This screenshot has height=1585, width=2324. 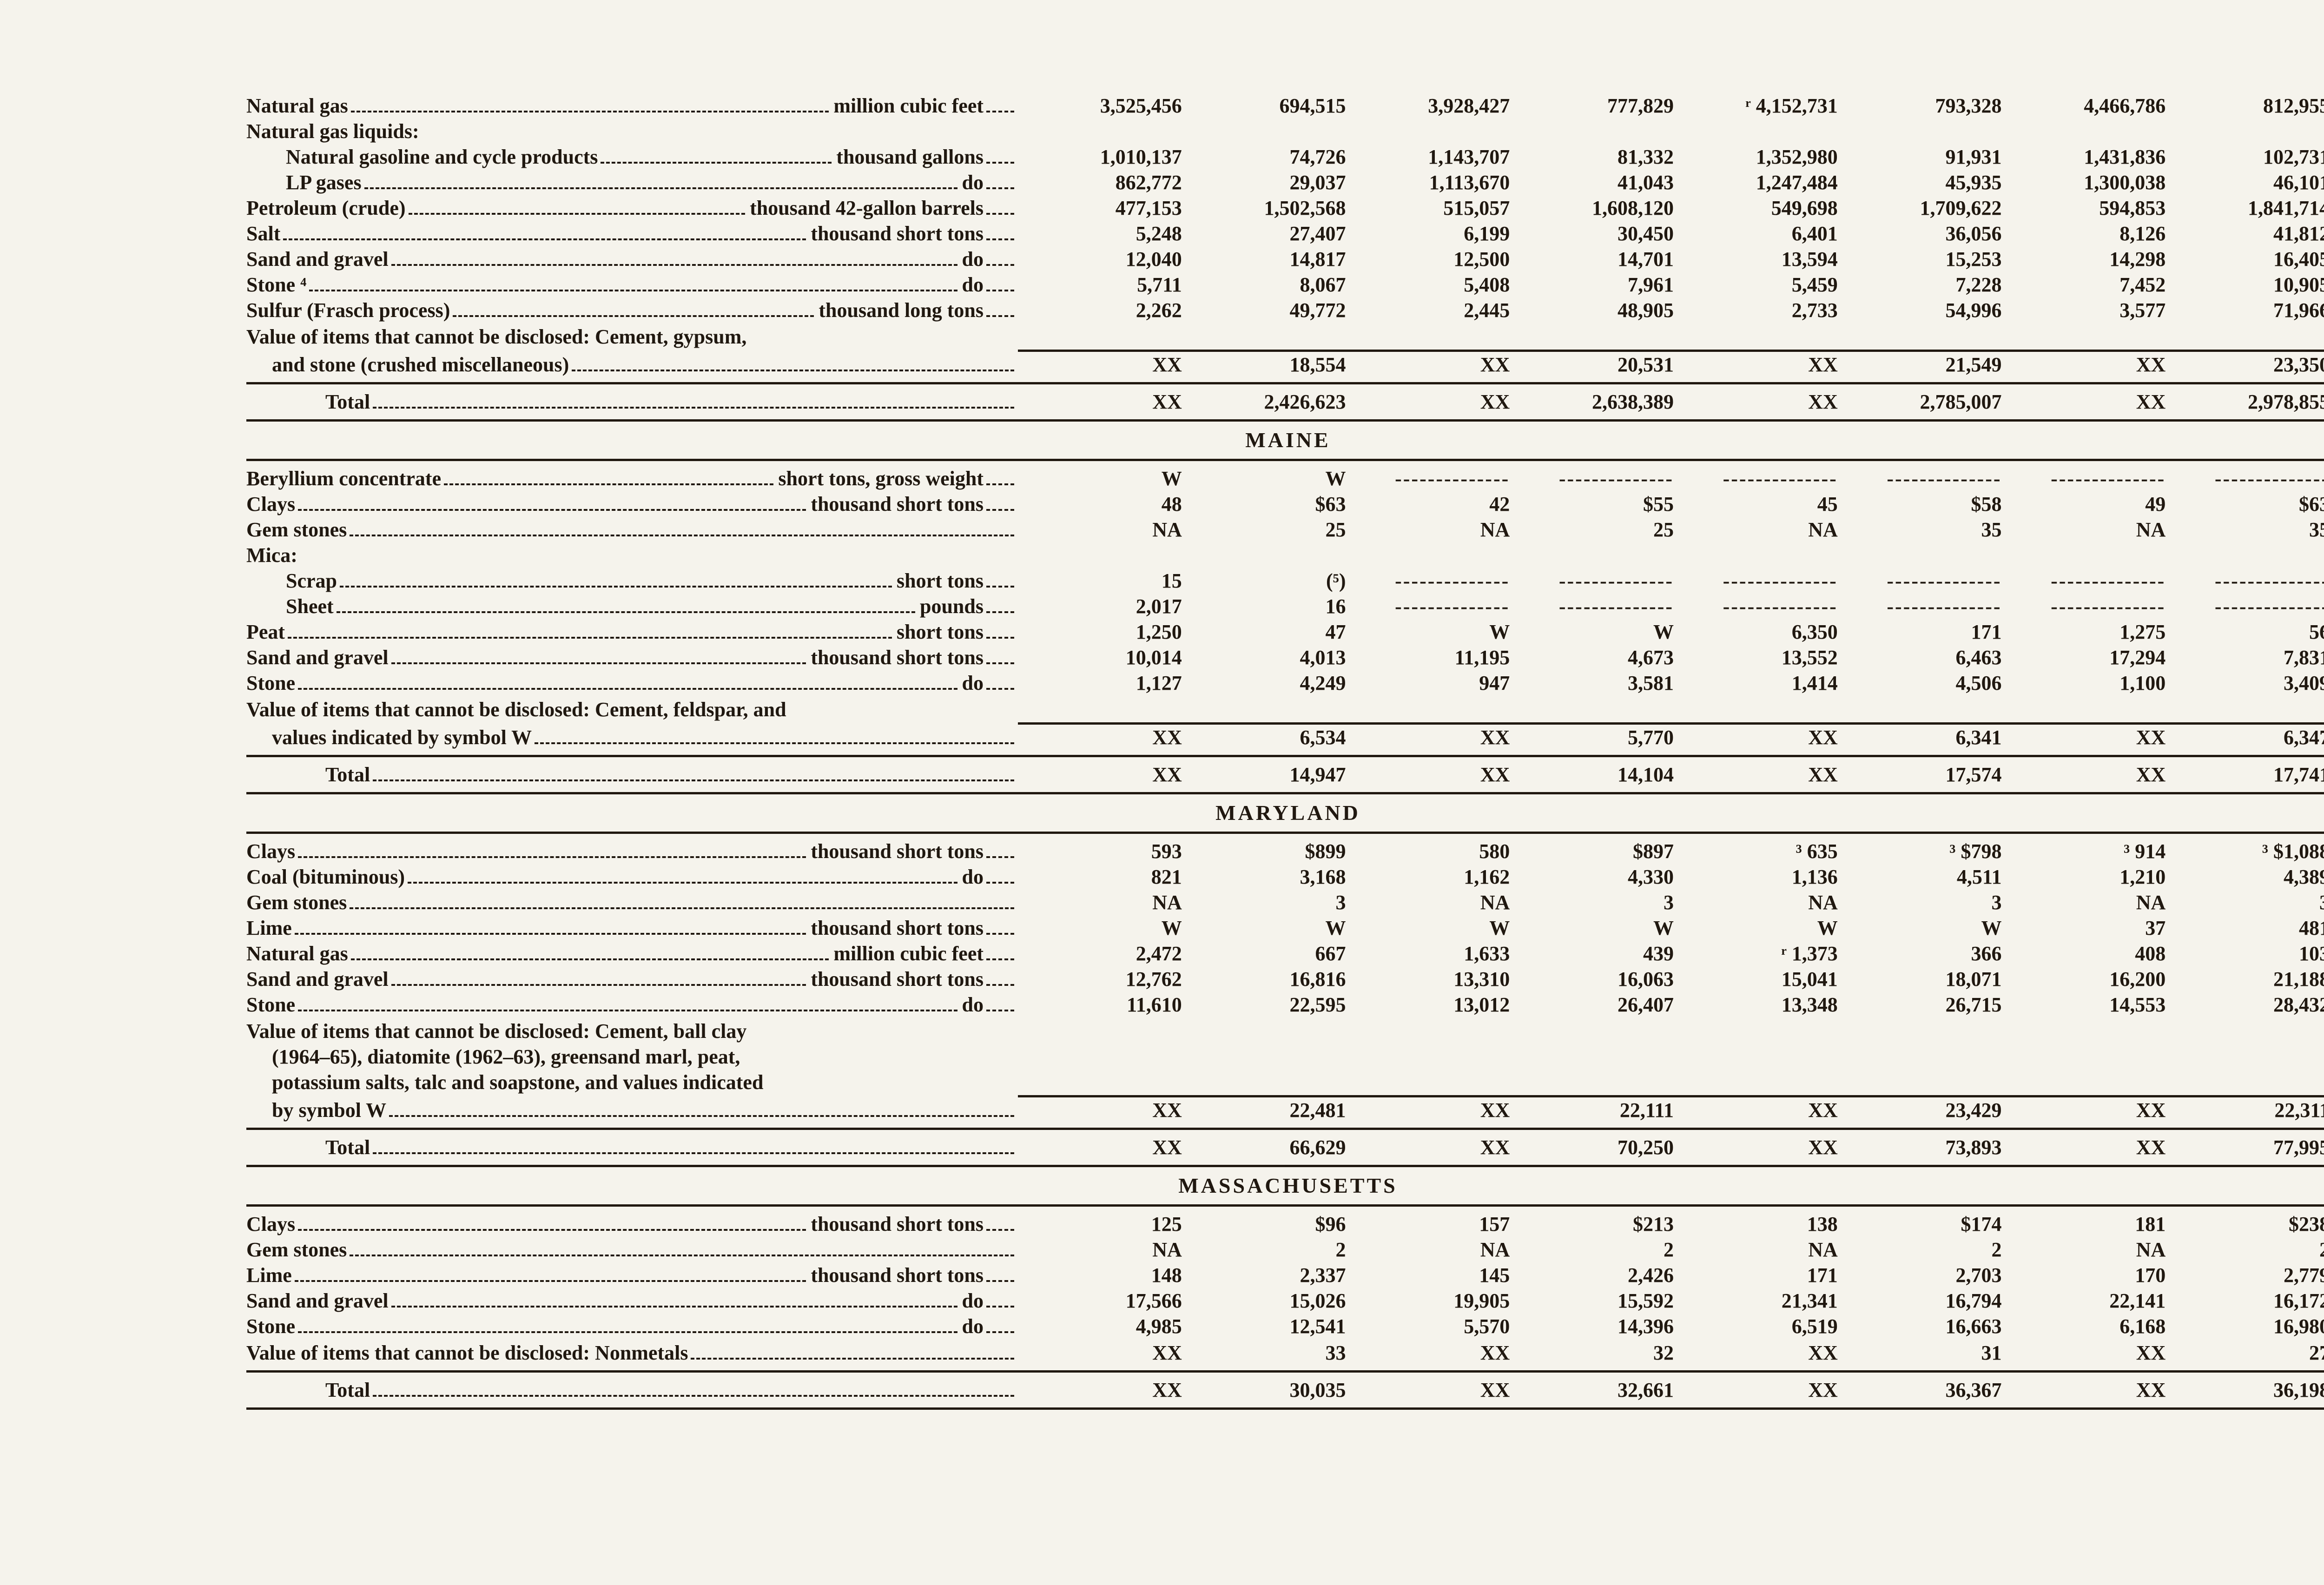 What do you see at coordinates (2125, 105) in the screenshot?
I see `cell-value: 4,466,786` at bounding box center [2125, 105].